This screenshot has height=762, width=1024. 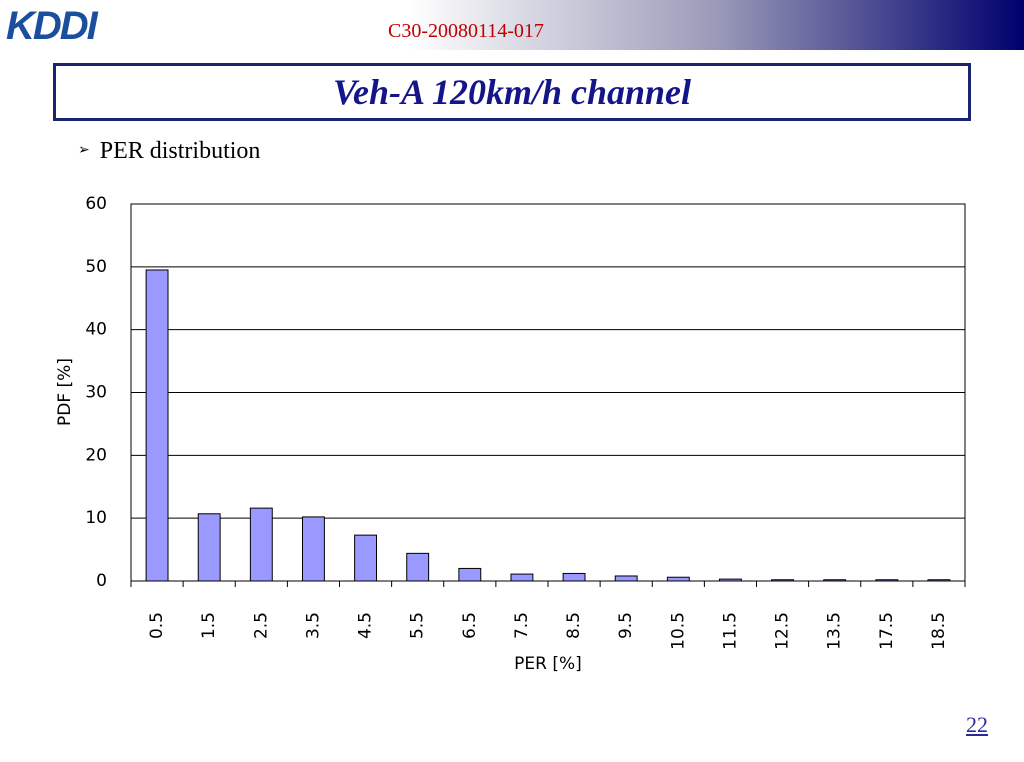 What do you see at coordinates (522, 625) in the screenshot?
I see `x-tick-label: 7.5` at bounding box center [522, 625].